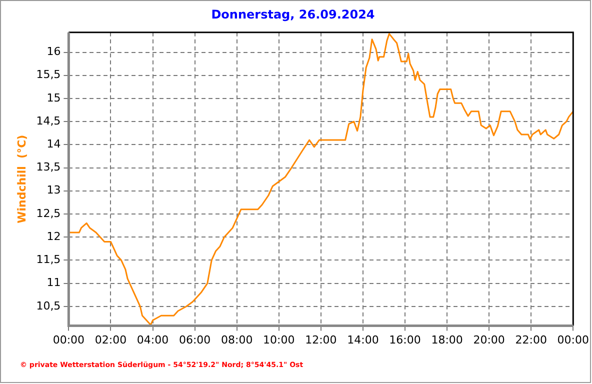  What do you see at coordinates (48, 121) in the screenshot?
I see `y-tick-label: 14,5` at bounding box center [48, 121].